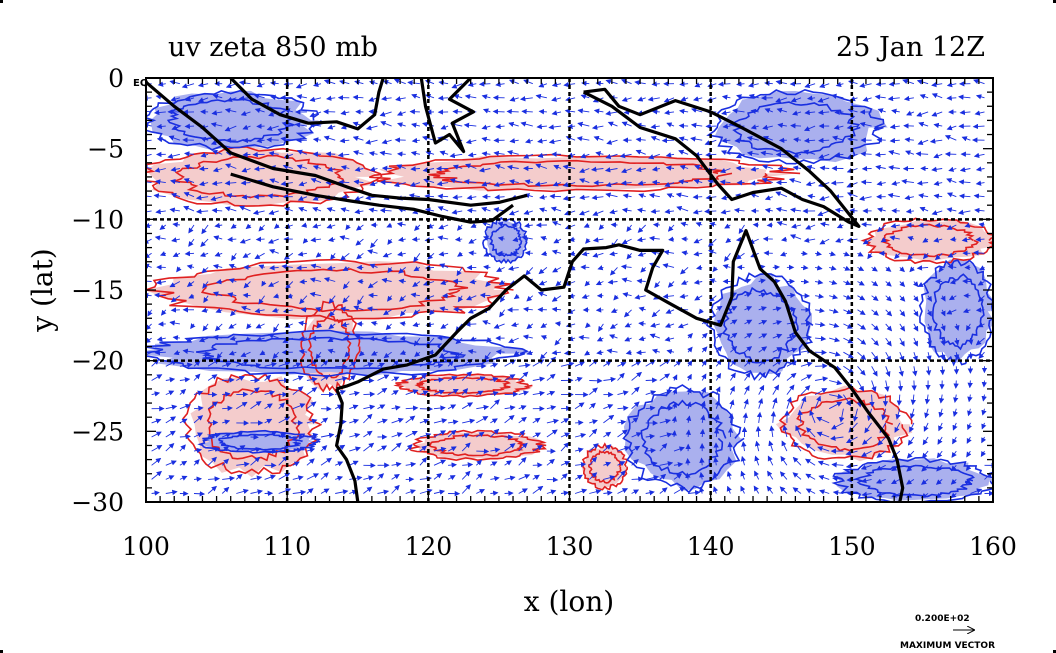 The image size is (1056, 653). I want to click on y-tick-label: −5, so click(105, 149).